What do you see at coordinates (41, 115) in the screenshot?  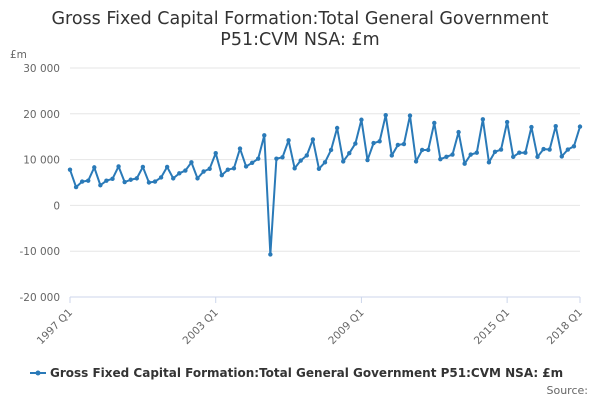 I see `y-tick-label: 20 000` at bounding box center [41, 115].